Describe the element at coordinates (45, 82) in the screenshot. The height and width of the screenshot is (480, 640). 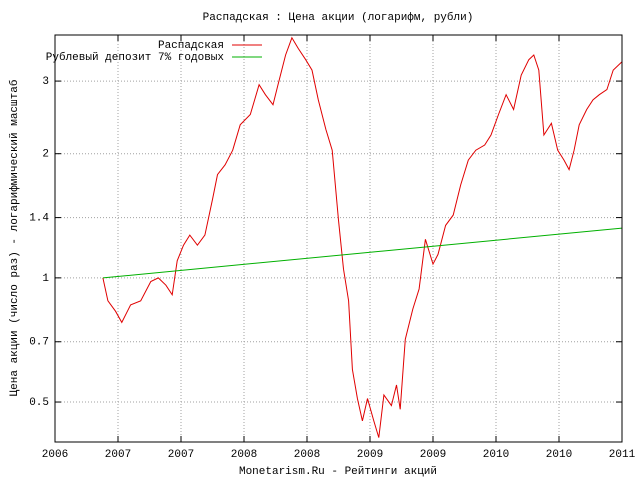
I see `y-tick-label: 3` at that location.